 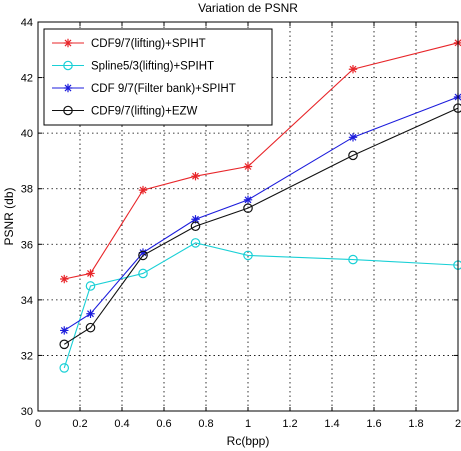 I want to click on legend-item: Spline5/3(lifting)+SPIHT, so click(x=133, y=67).